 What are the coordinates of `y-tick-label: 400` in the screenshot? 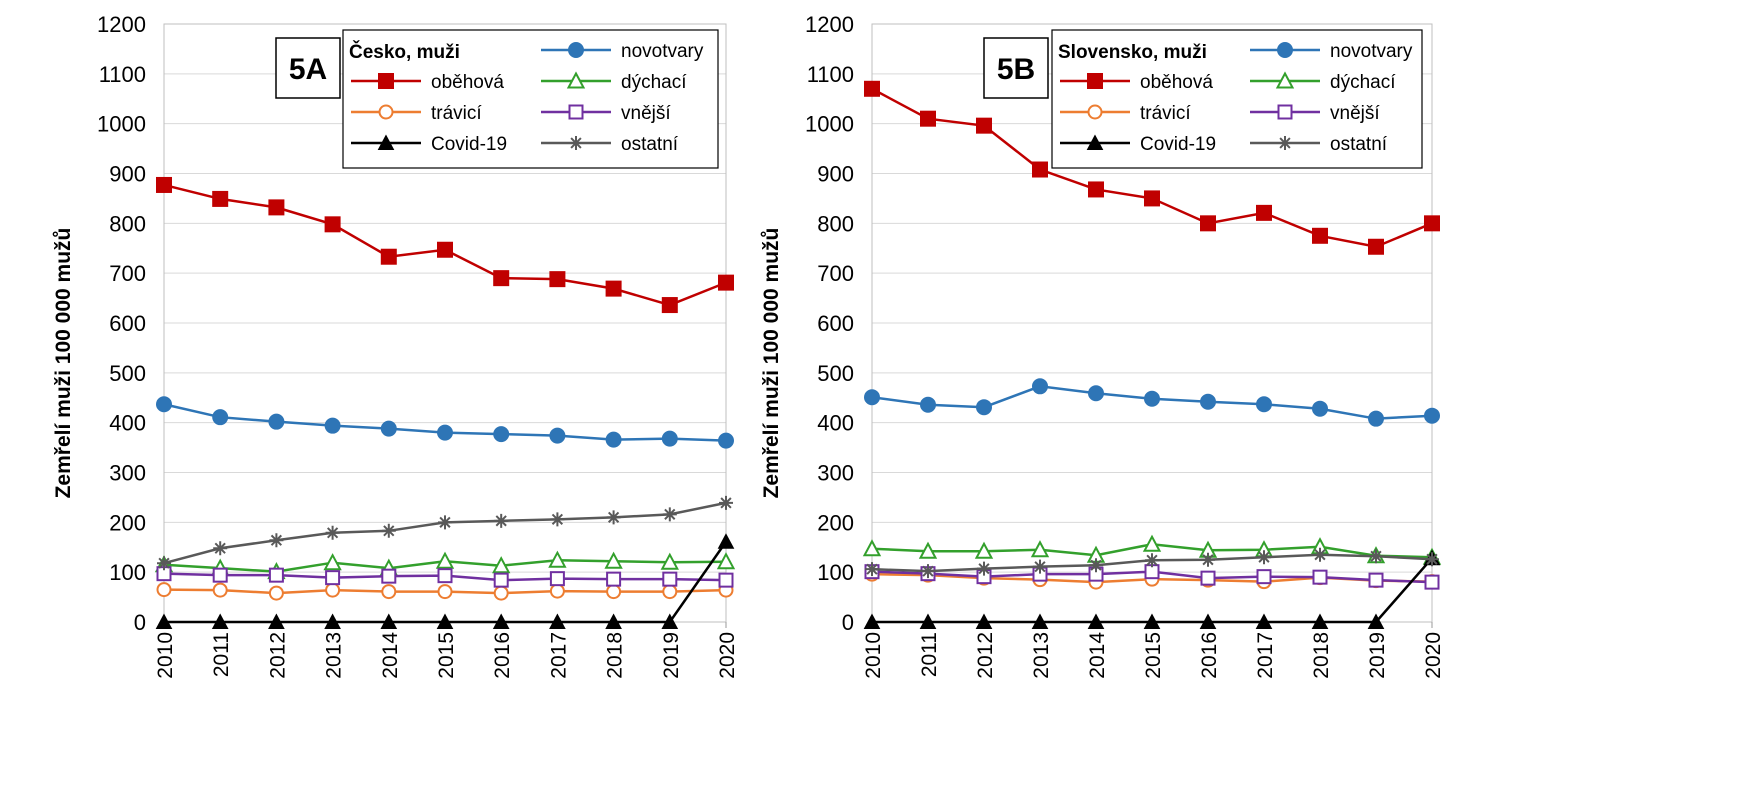 It's located at (127, 423).